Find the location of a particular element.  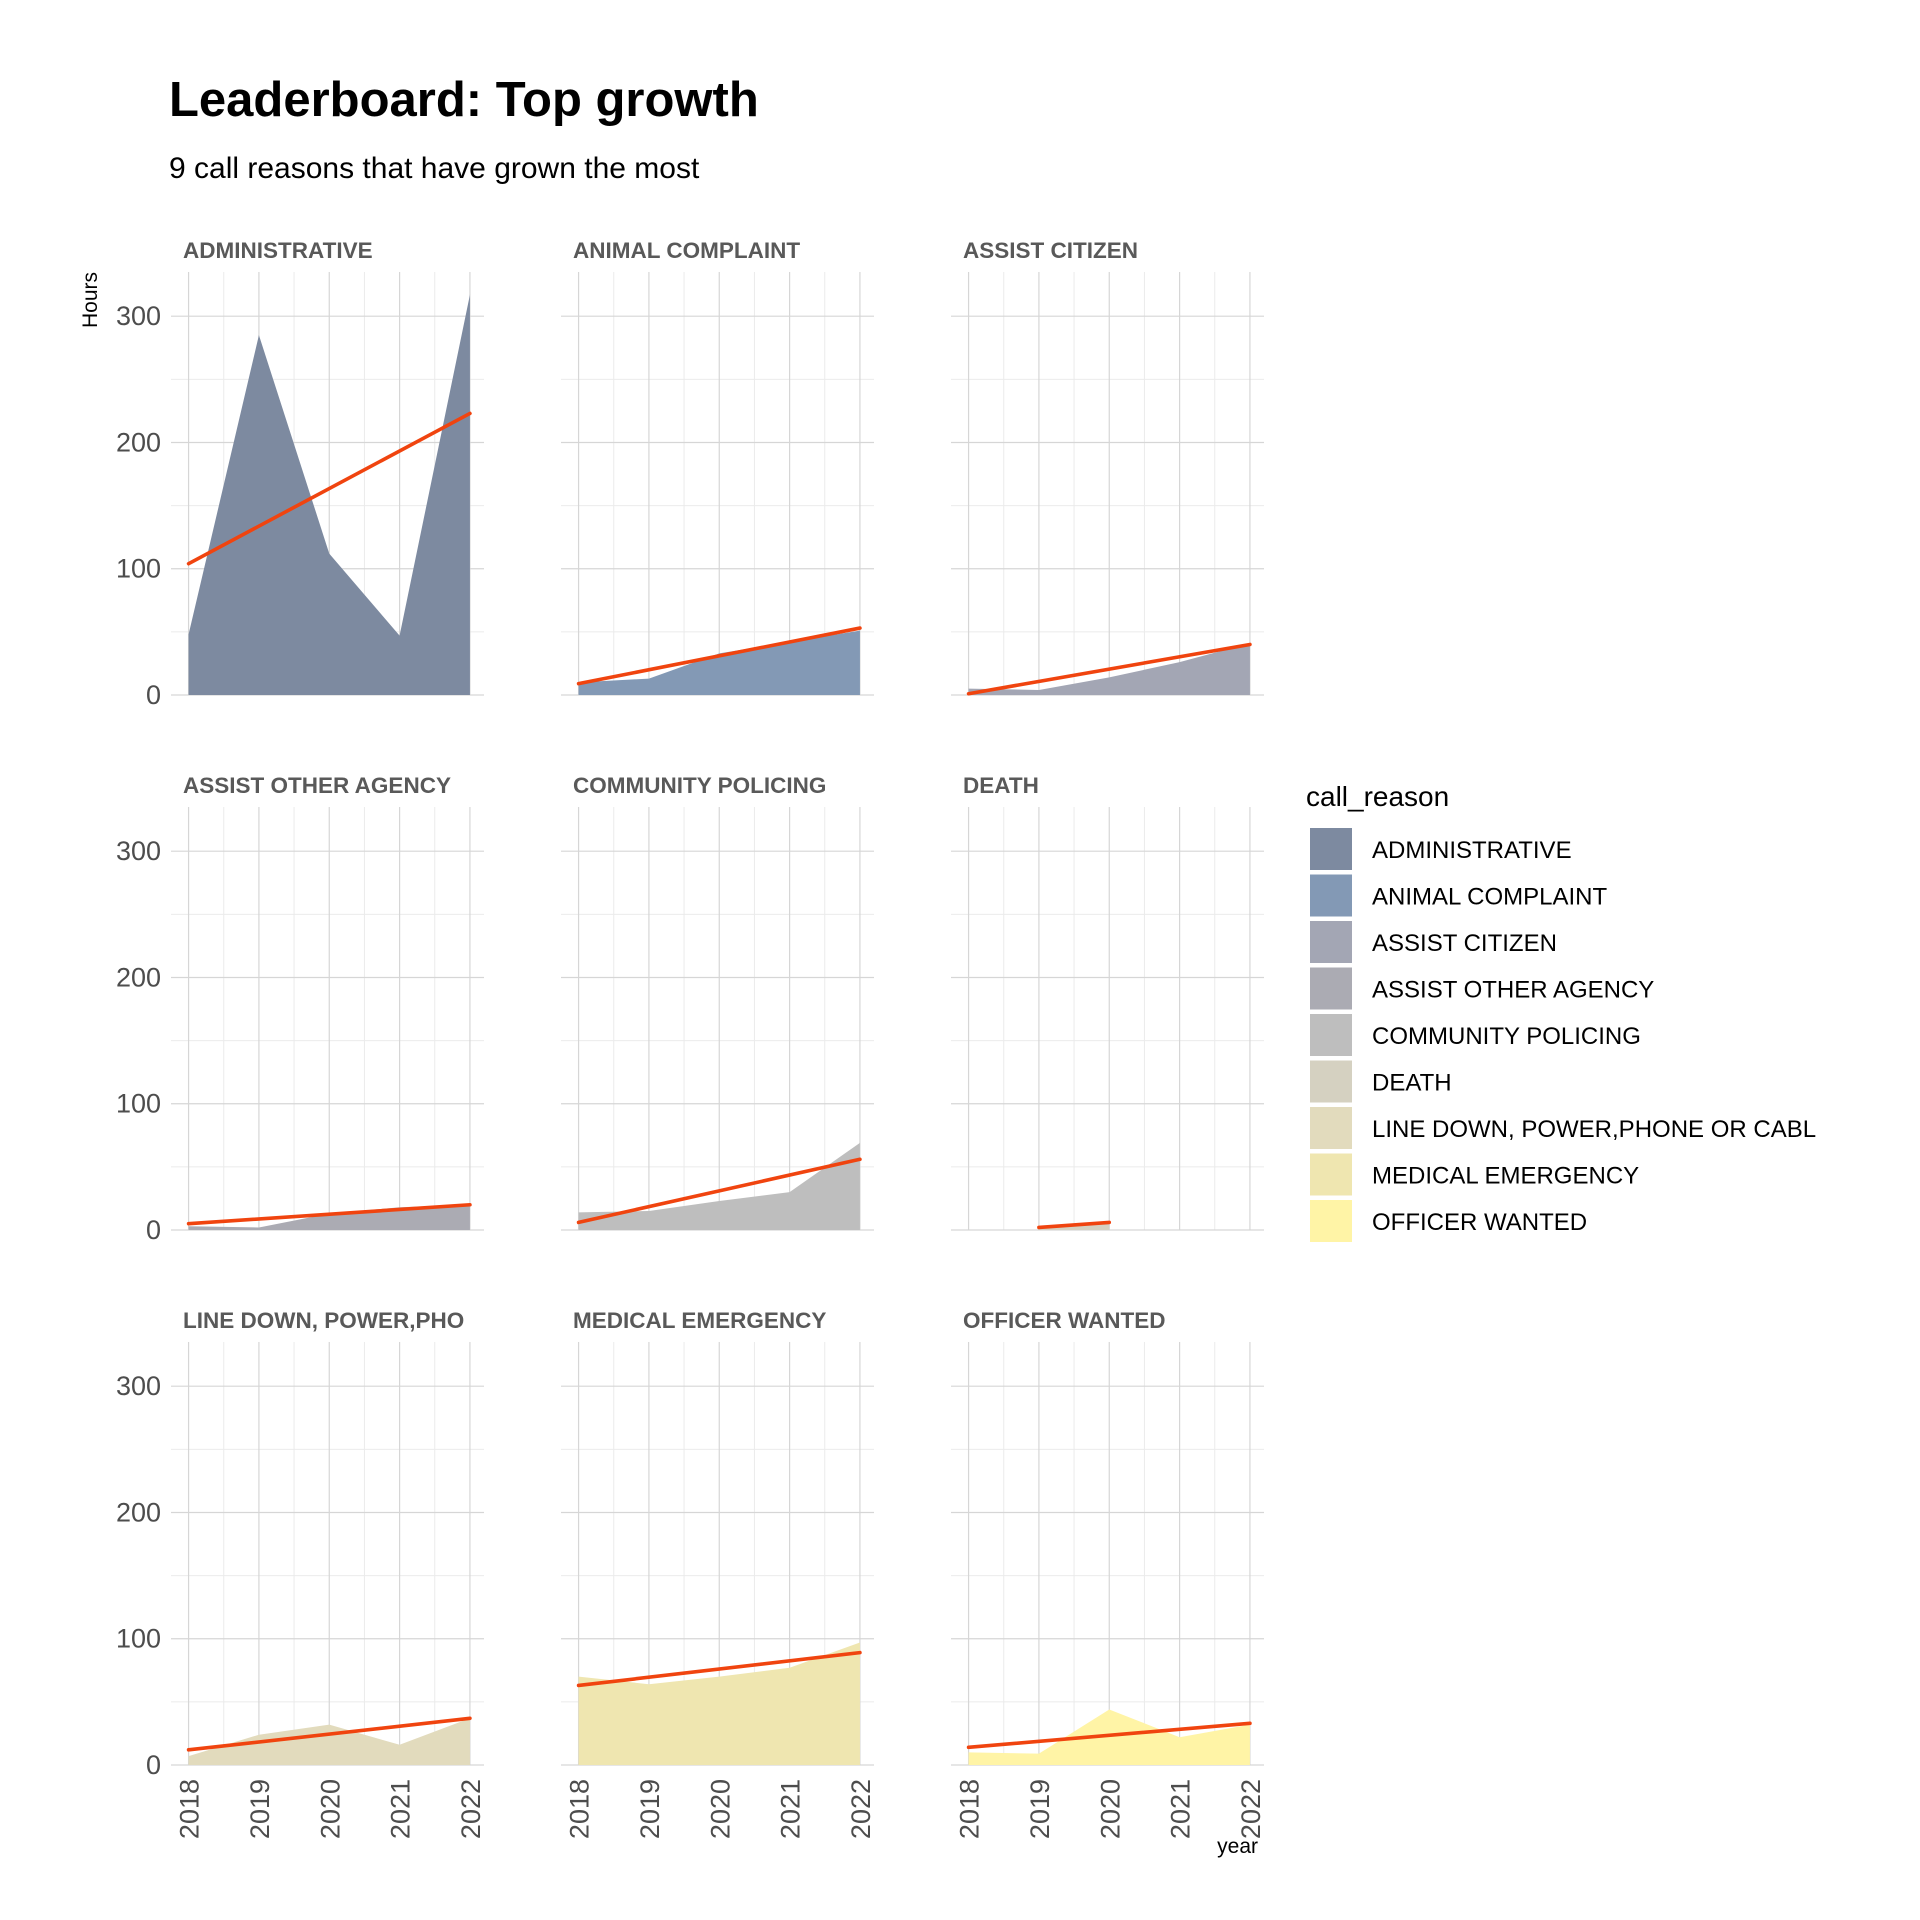

facet-panel: ASSIST OTHER AGENCY 0 100 200 300 is located at coordinates (300, 1009).